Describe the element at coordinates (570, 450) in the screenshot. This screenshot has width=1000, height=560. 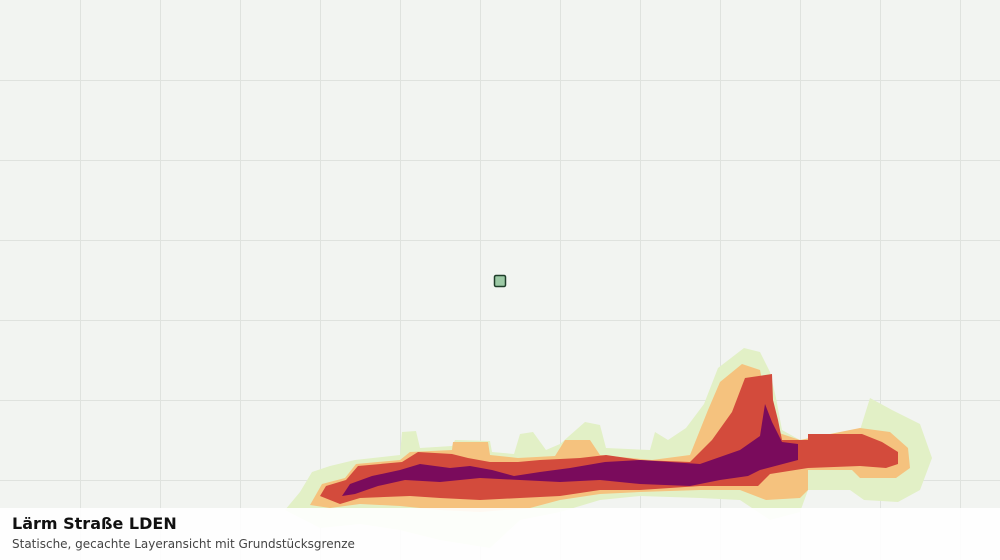
I see `noise-zone-very-high` at that location.